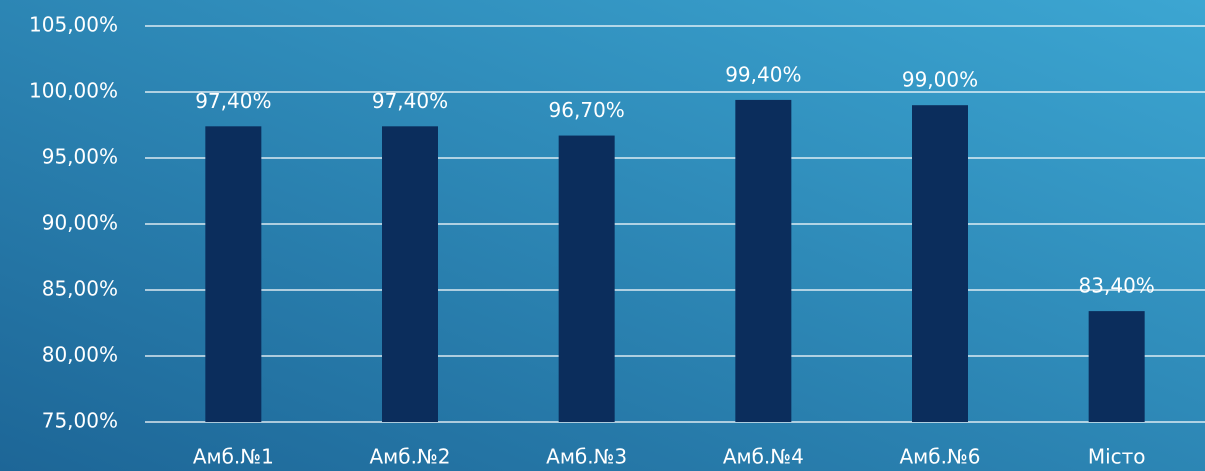 Image resolution: width=1205 pixels, height=471 pixels. I want to click on x-tick-label: Амб.№2, so click(410, 457).